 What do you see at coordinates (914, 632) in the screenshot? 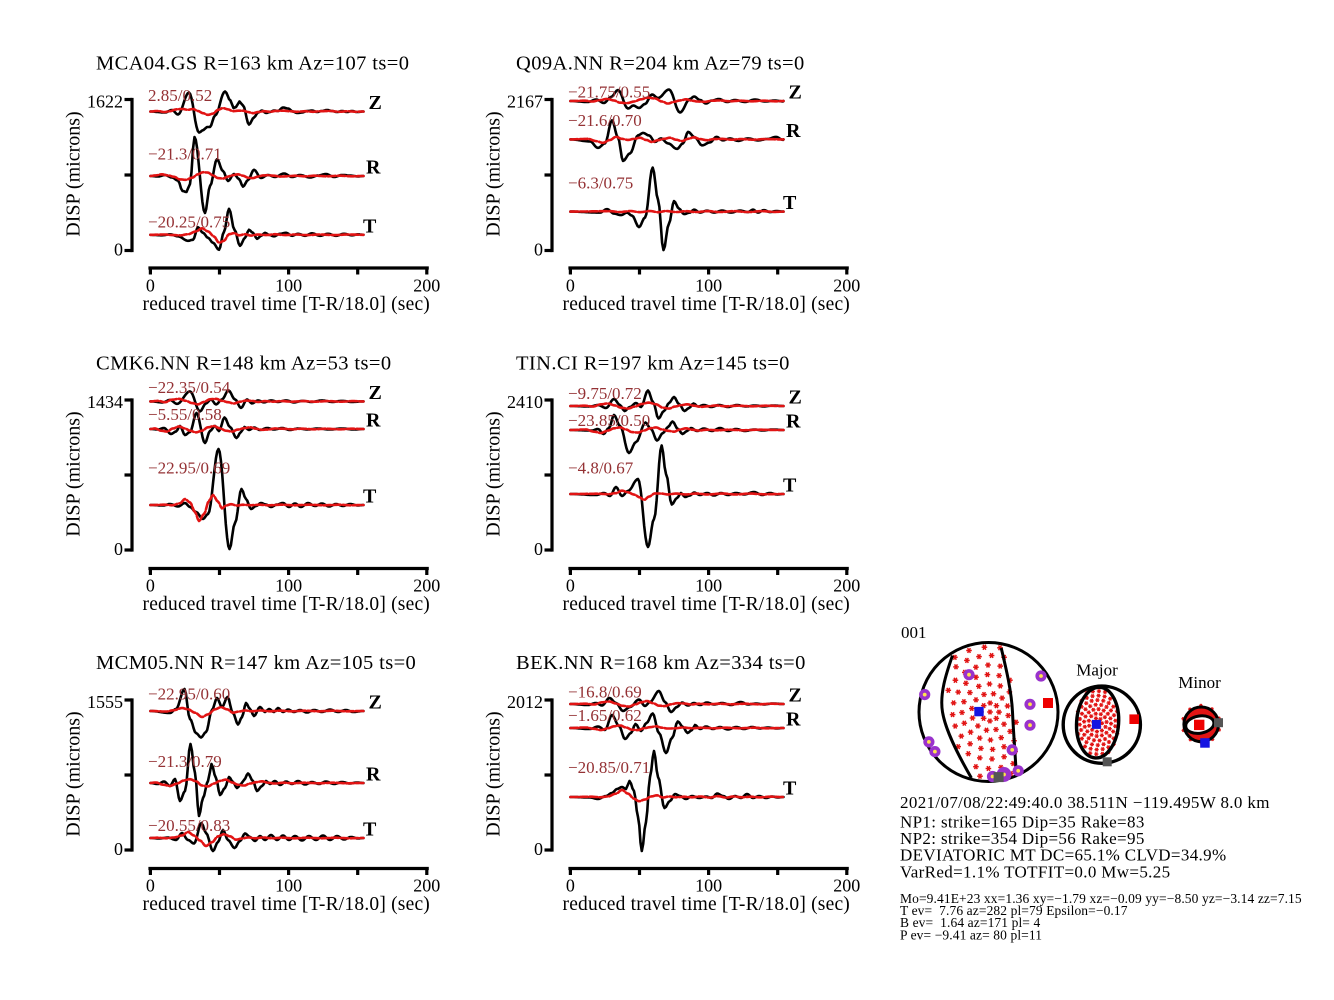
I see `svg-text: 001` at bounding box center [914, 632].